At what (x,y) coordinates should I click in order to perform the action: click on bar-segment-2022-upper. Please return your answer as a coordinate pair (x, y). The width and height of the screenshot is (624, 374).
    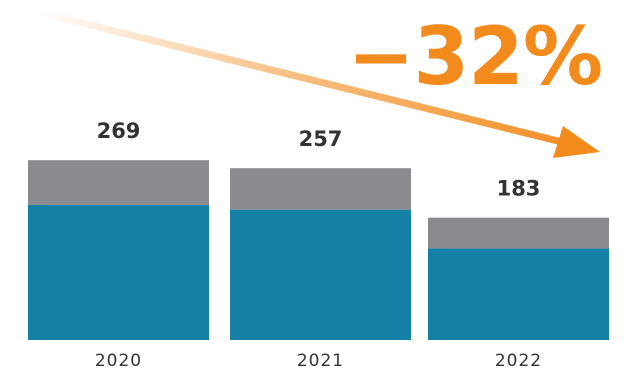
    Looking at the image, I should click on (518, 233).